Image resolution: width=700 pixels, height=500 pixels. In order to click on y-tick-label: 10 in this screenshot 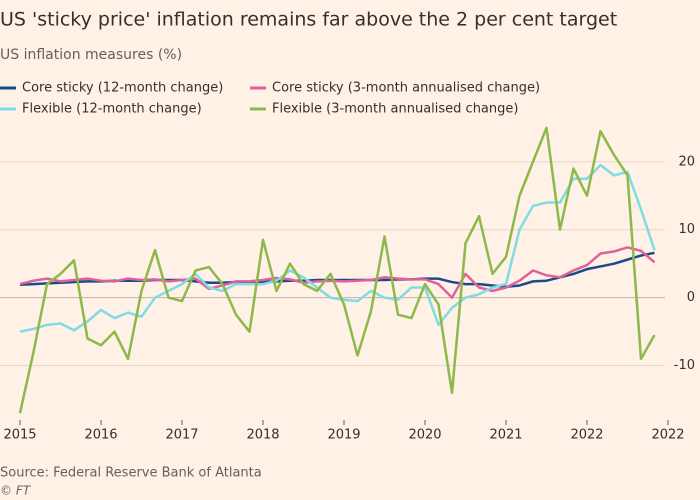, I will do `click(686, 229)`.